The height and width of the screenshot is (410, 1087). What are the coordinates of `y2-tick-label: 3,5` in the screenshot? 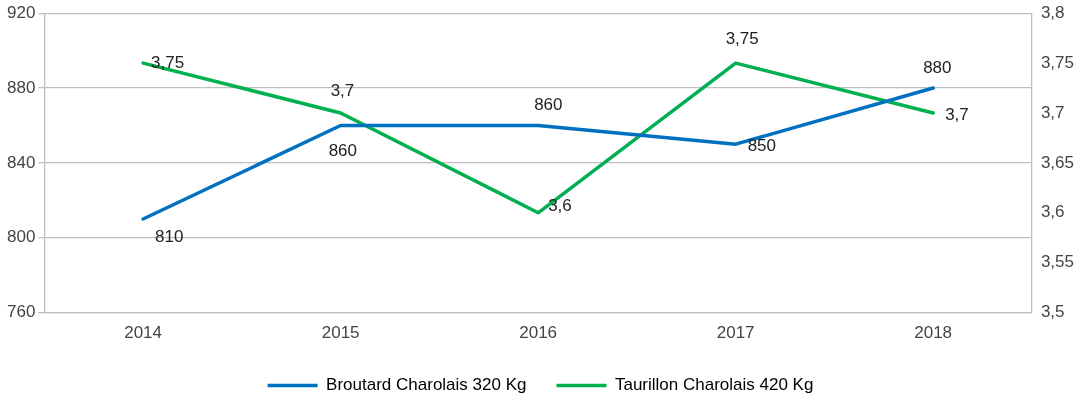 It's located at (1052, 312).